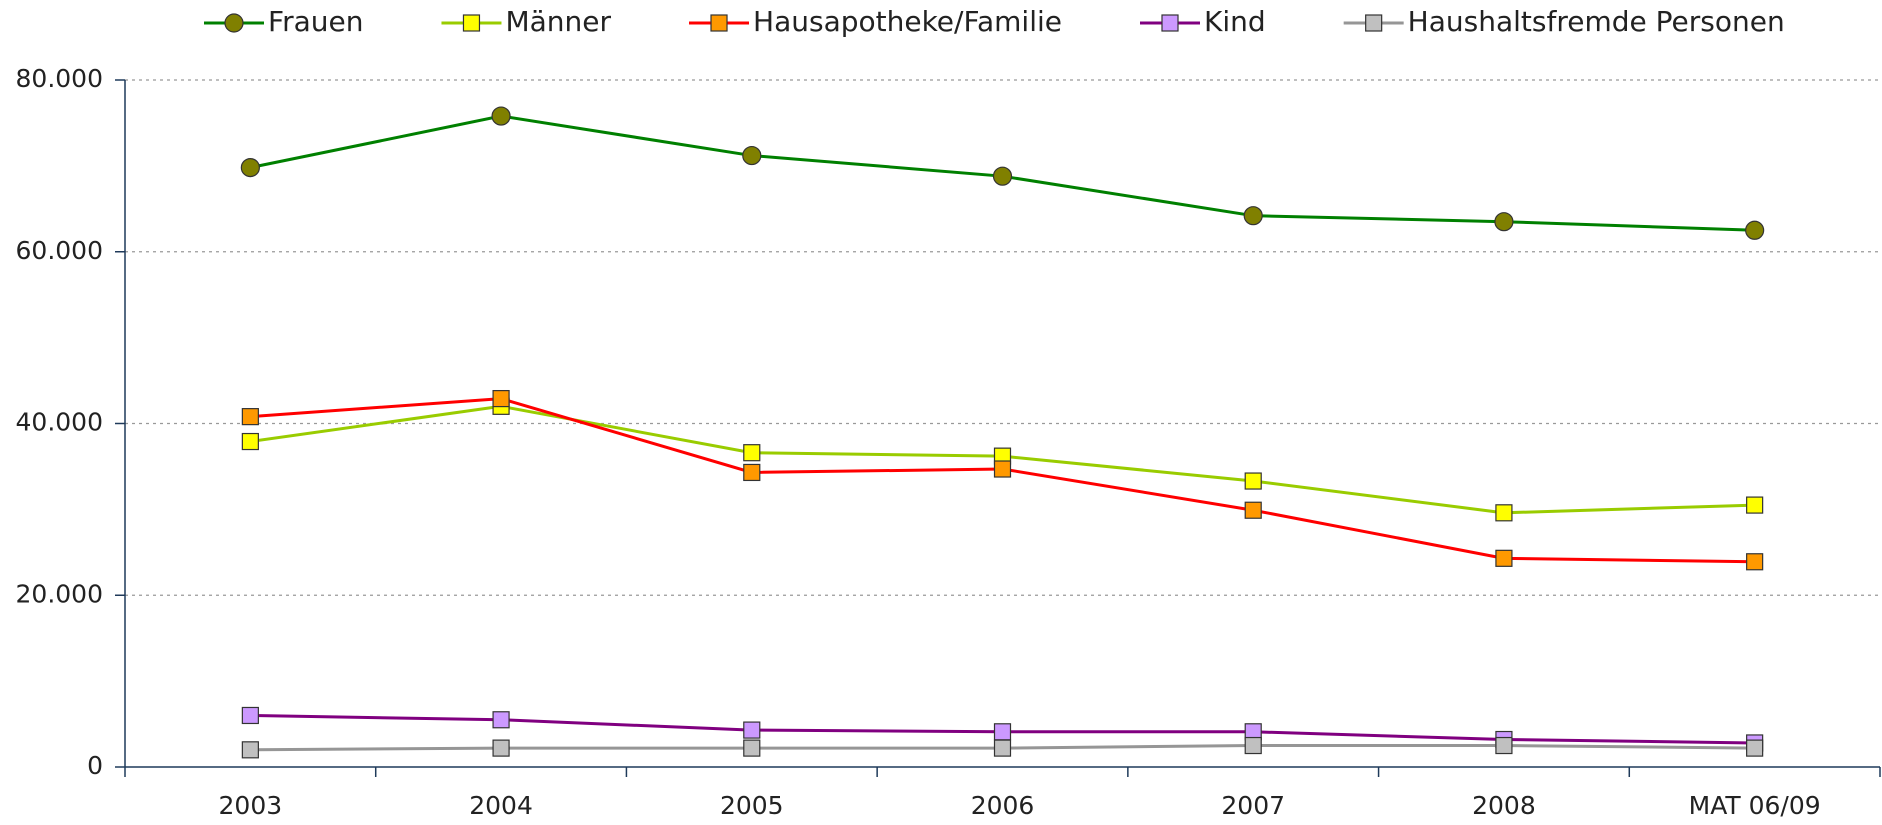 The image size is (1882, 825). Describe the element at coordinates (59, 250) in the screenshot. I see `y-tick-label: 60.000` at that location.